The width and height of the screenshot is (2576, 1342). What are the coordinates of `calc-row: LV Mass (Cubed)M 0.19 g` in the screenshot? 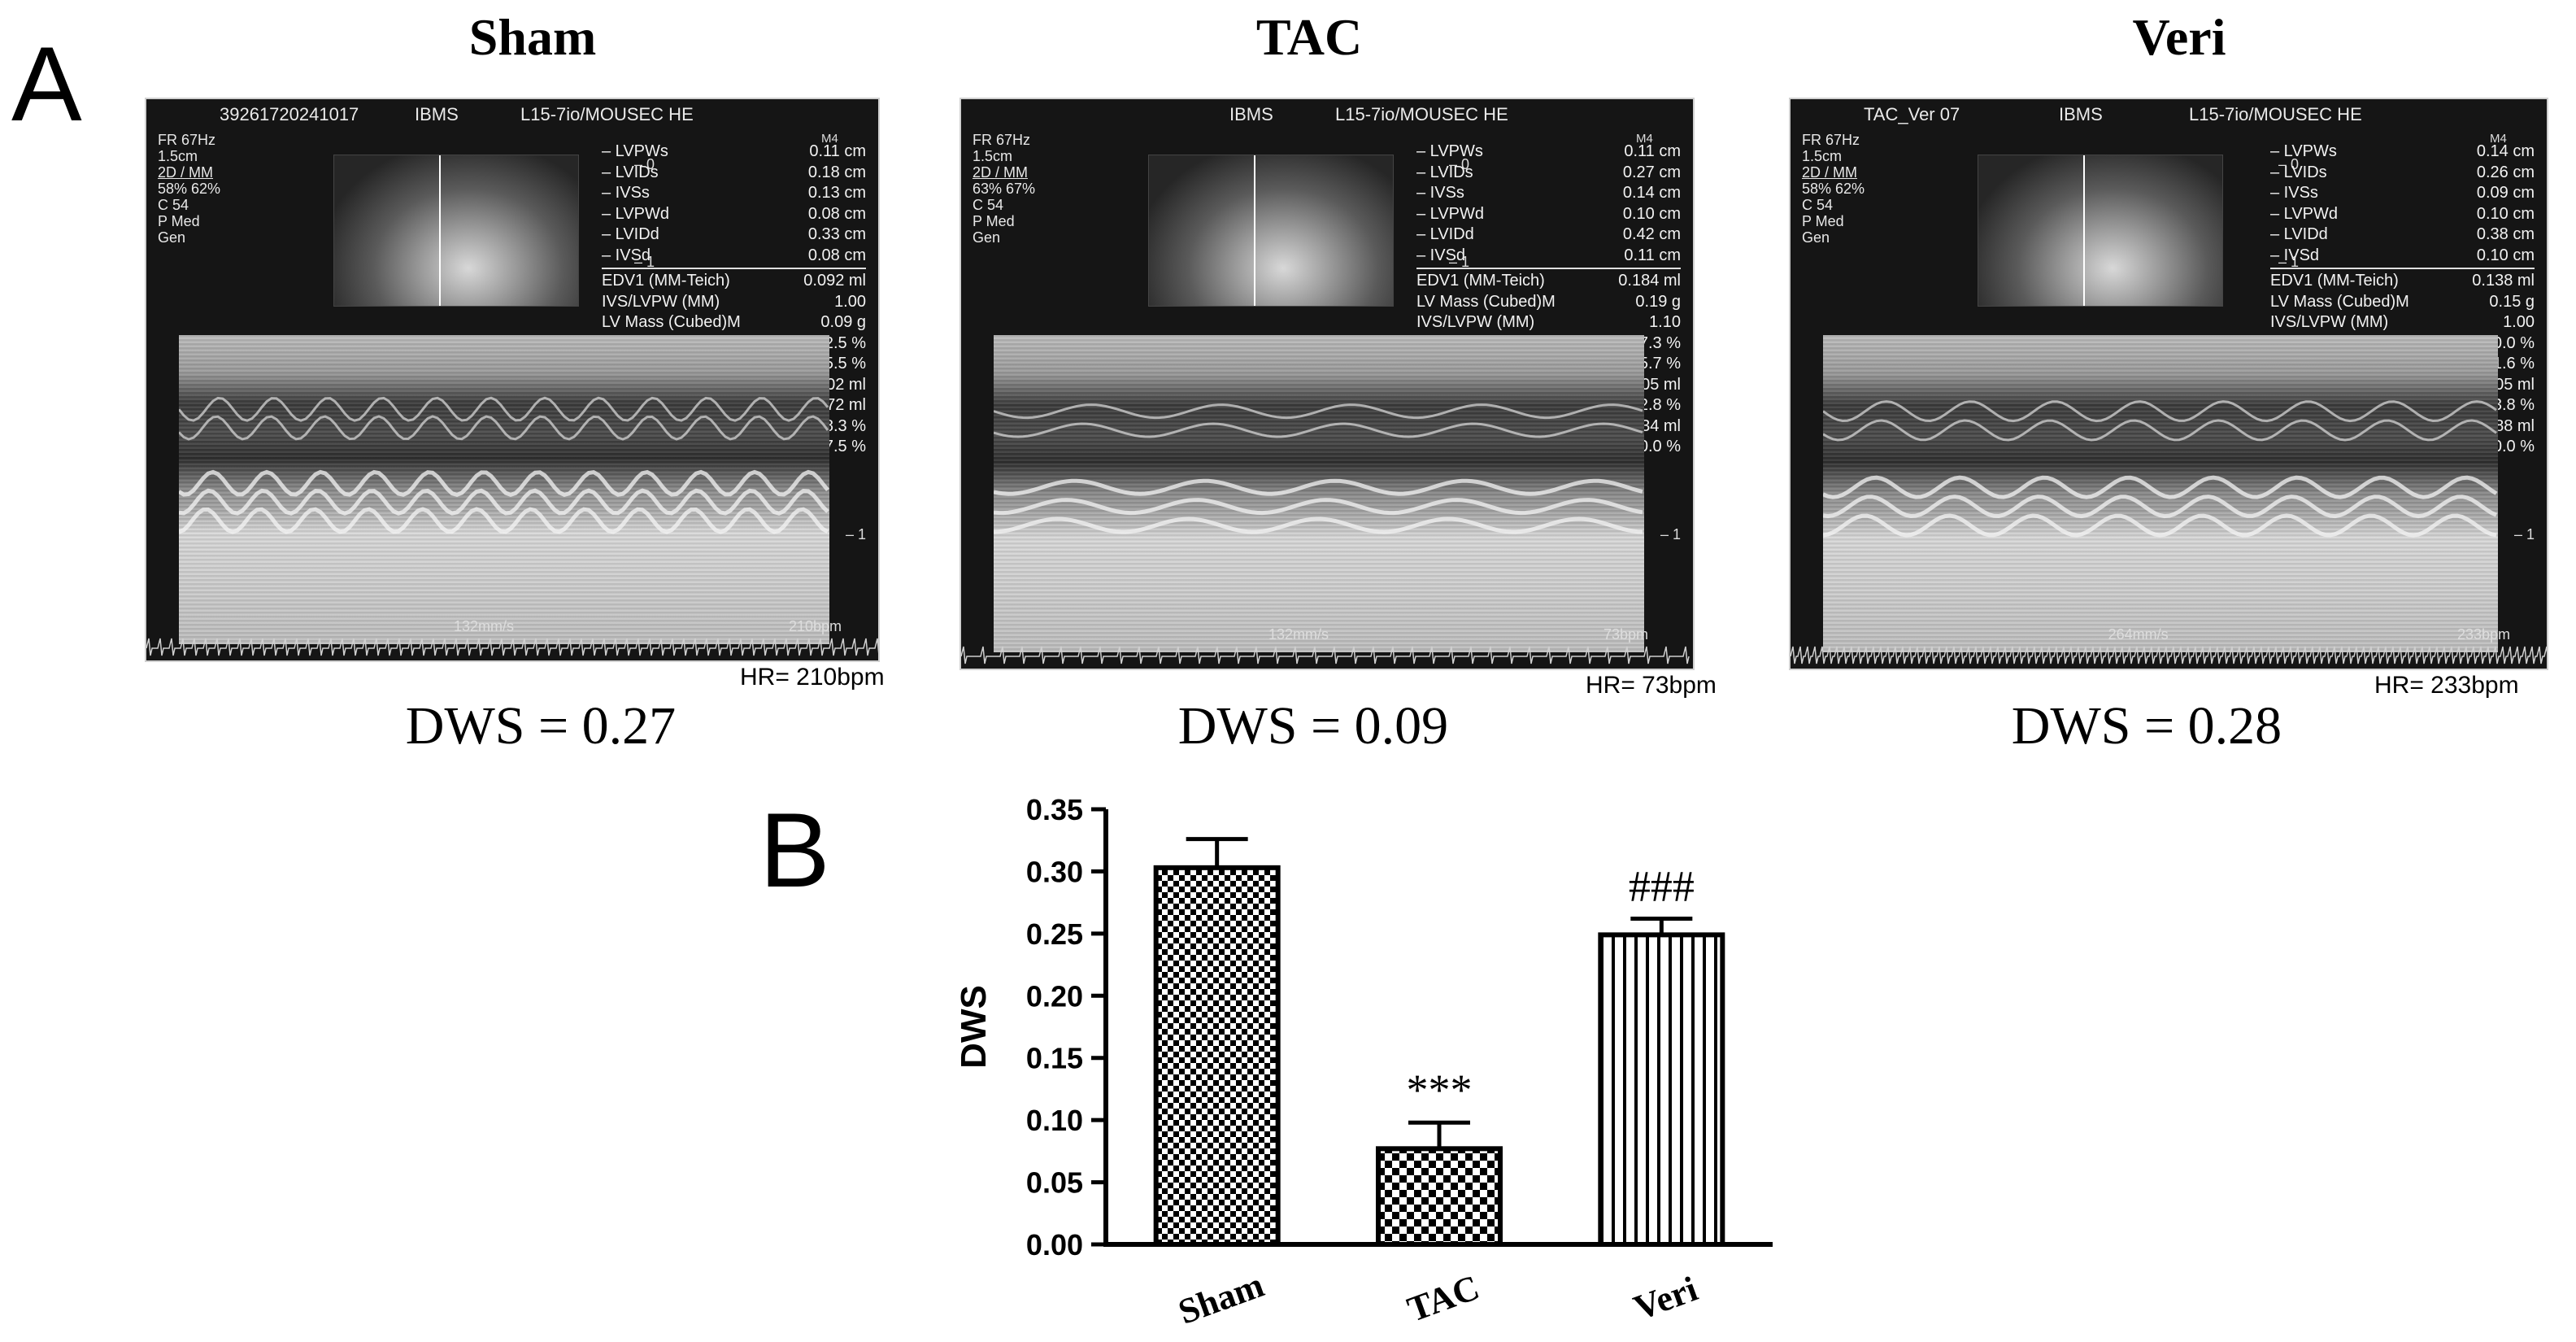 It's located at (1548, 302).